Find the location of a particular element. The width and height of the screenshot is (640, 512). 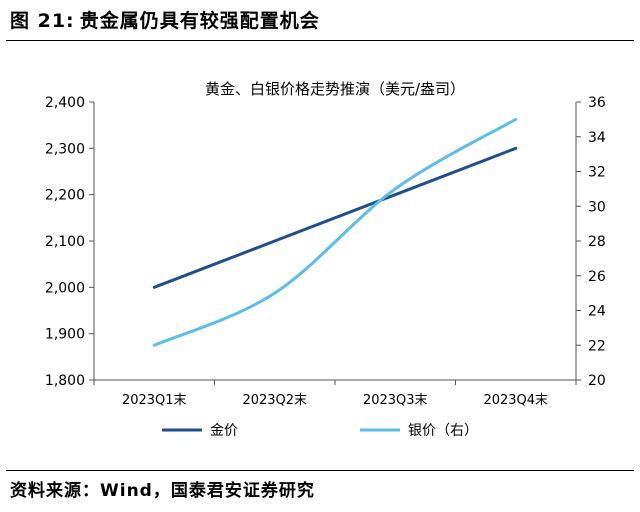

y-left-tick-label: 1,800 is located at coordinates (65, 381).